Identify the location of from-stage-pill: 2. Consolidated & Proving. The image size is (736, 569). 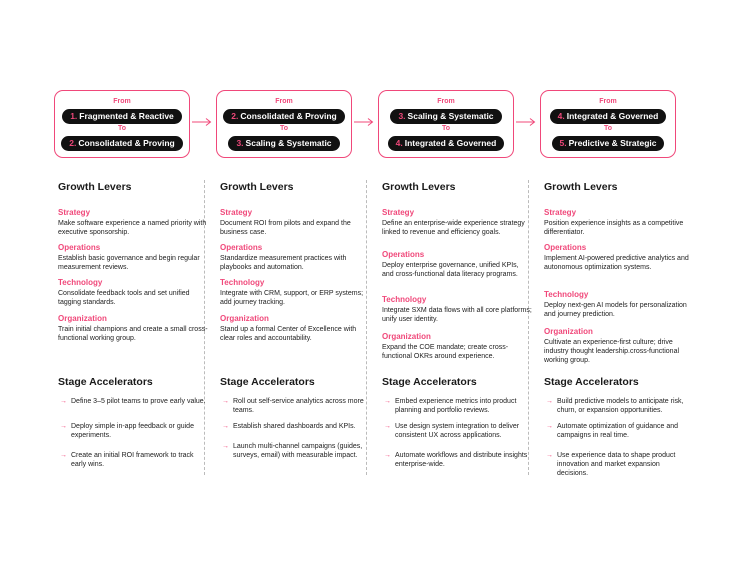
(284, 116).